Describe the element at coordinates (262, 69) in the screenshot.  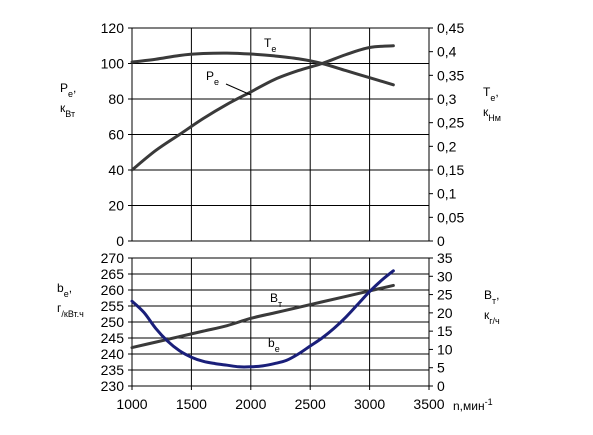
I see `top-series-line-te` at that location.